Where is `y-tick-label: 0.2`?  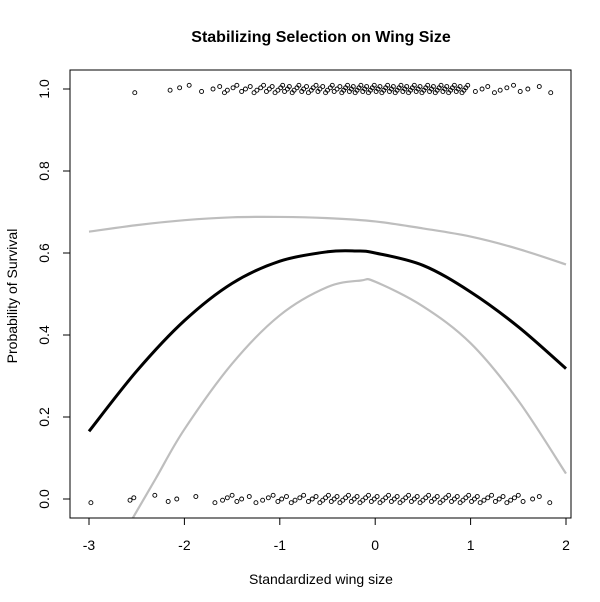 y-tick-label: 0.2 is located at coordinates (44, 417).